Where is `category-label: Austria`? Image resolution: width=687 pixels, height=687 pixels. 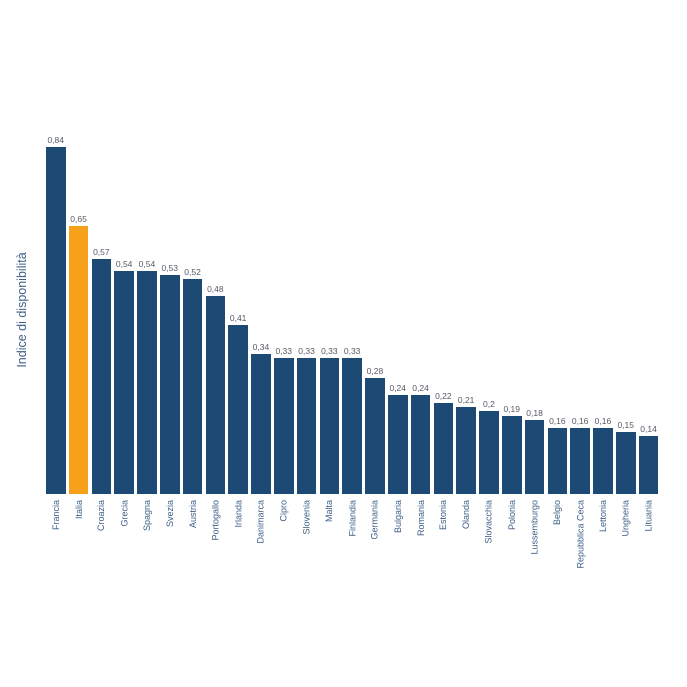 category-label: Austria is located at coordinates (192, 514).